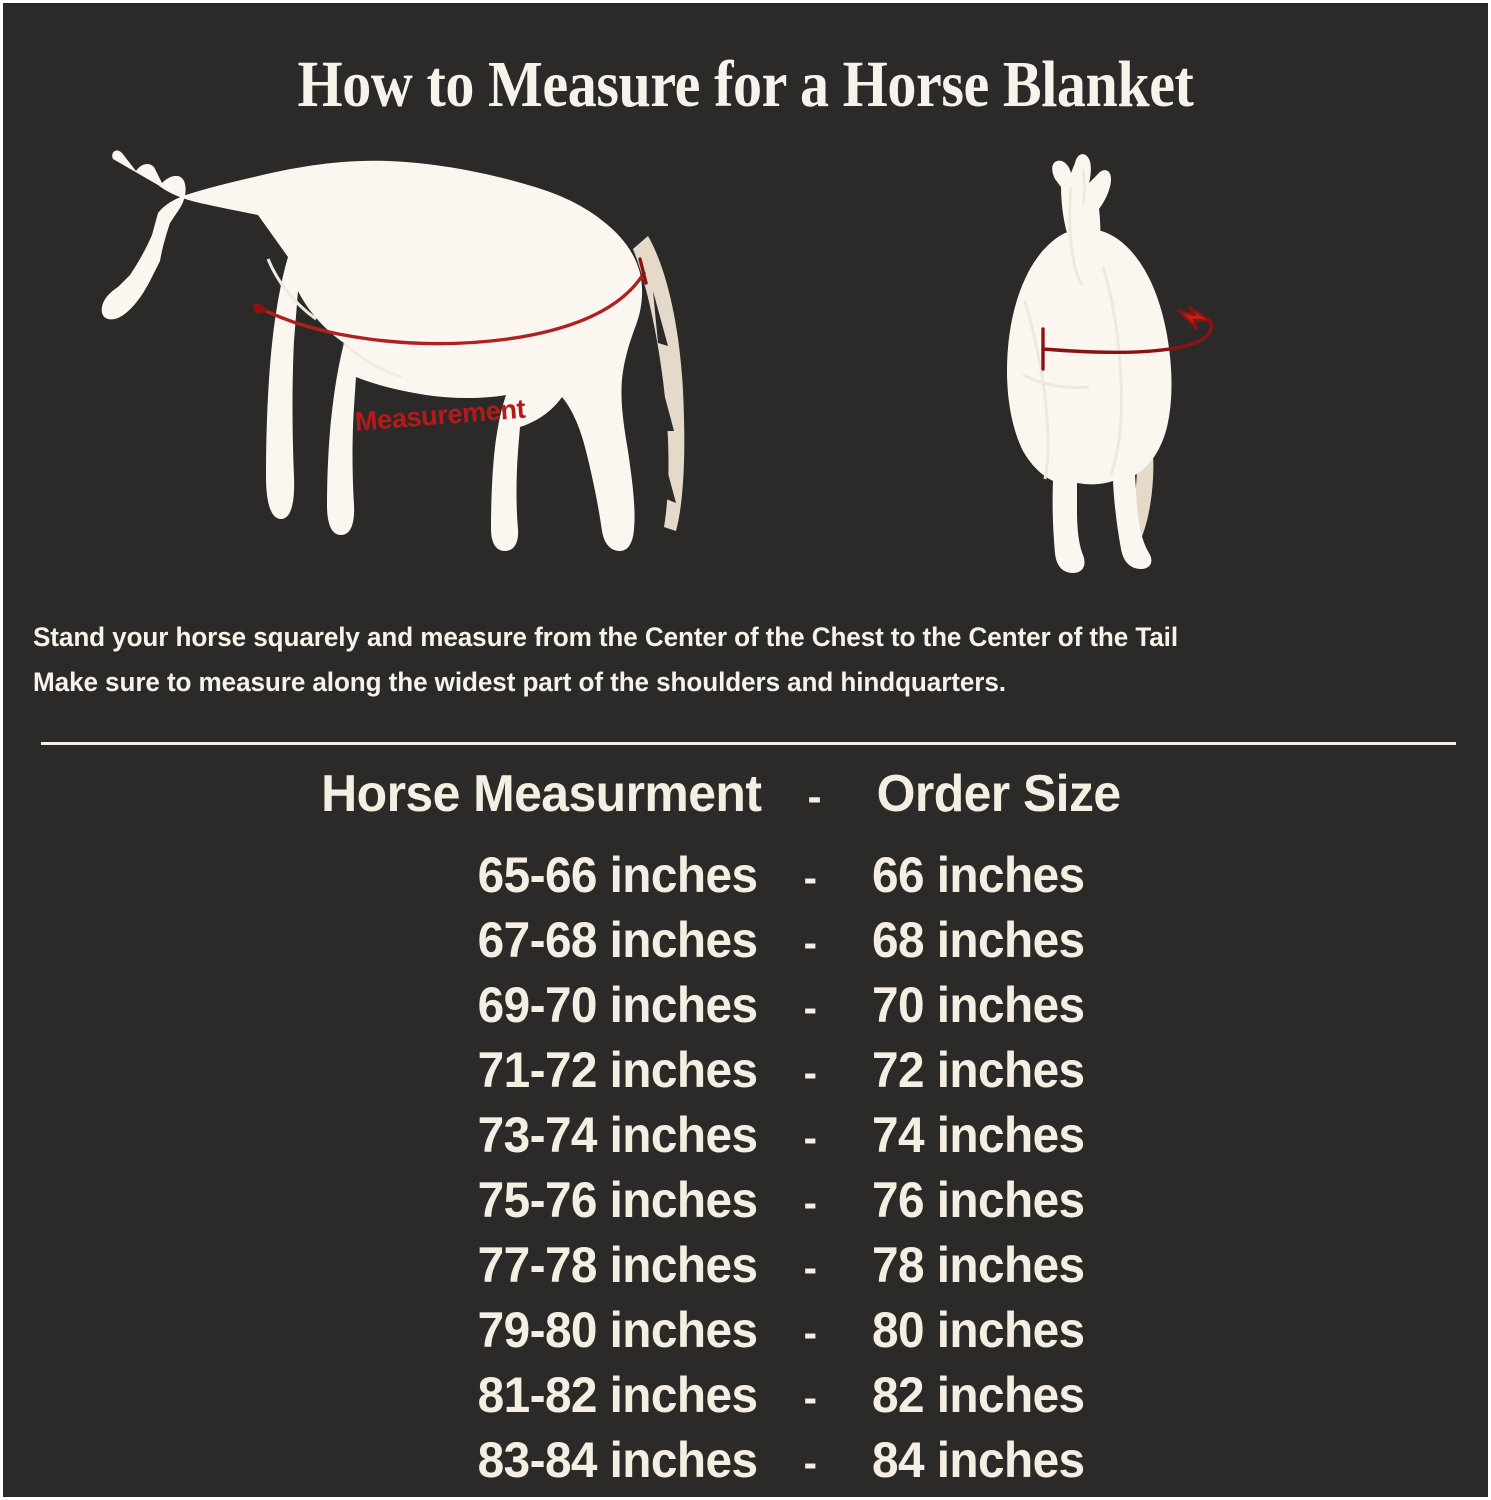 This screenshot has width=1491, height=1500. Describe the element at coordinates (978, 1395) in the screenshot. I see `cell-order-size: 82 inches` at that location.